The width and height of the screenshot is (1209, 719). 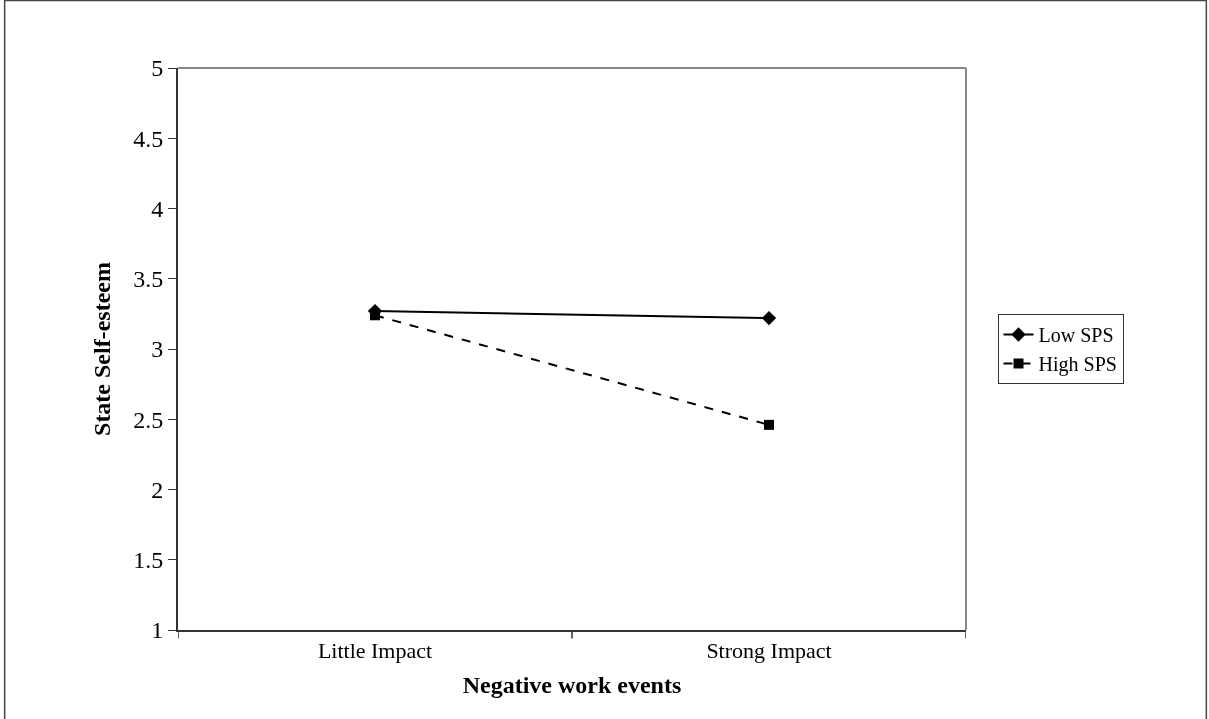 I want to click on y-tick-label: 4, so click(x=157, y=208).